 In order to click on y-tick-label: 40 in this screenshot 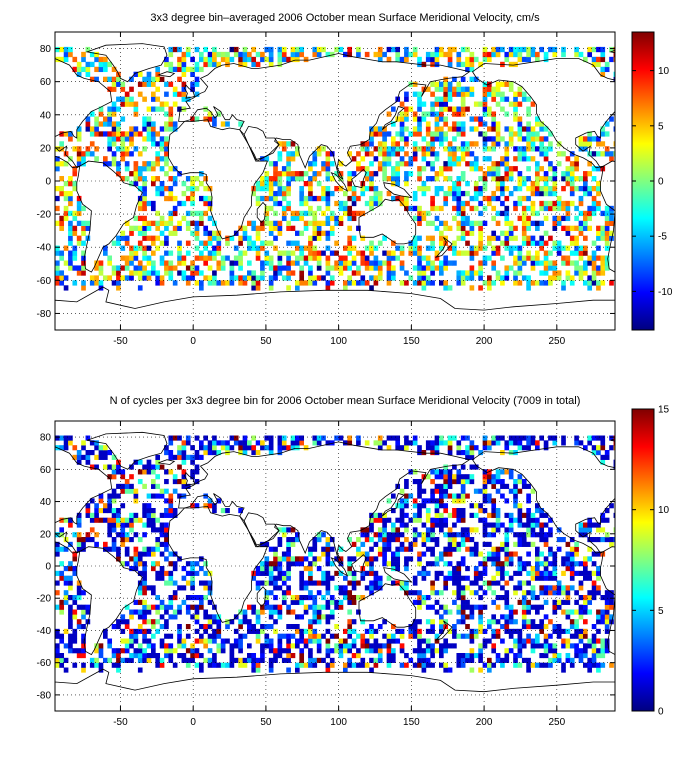, I will do `click(46, 502)`.